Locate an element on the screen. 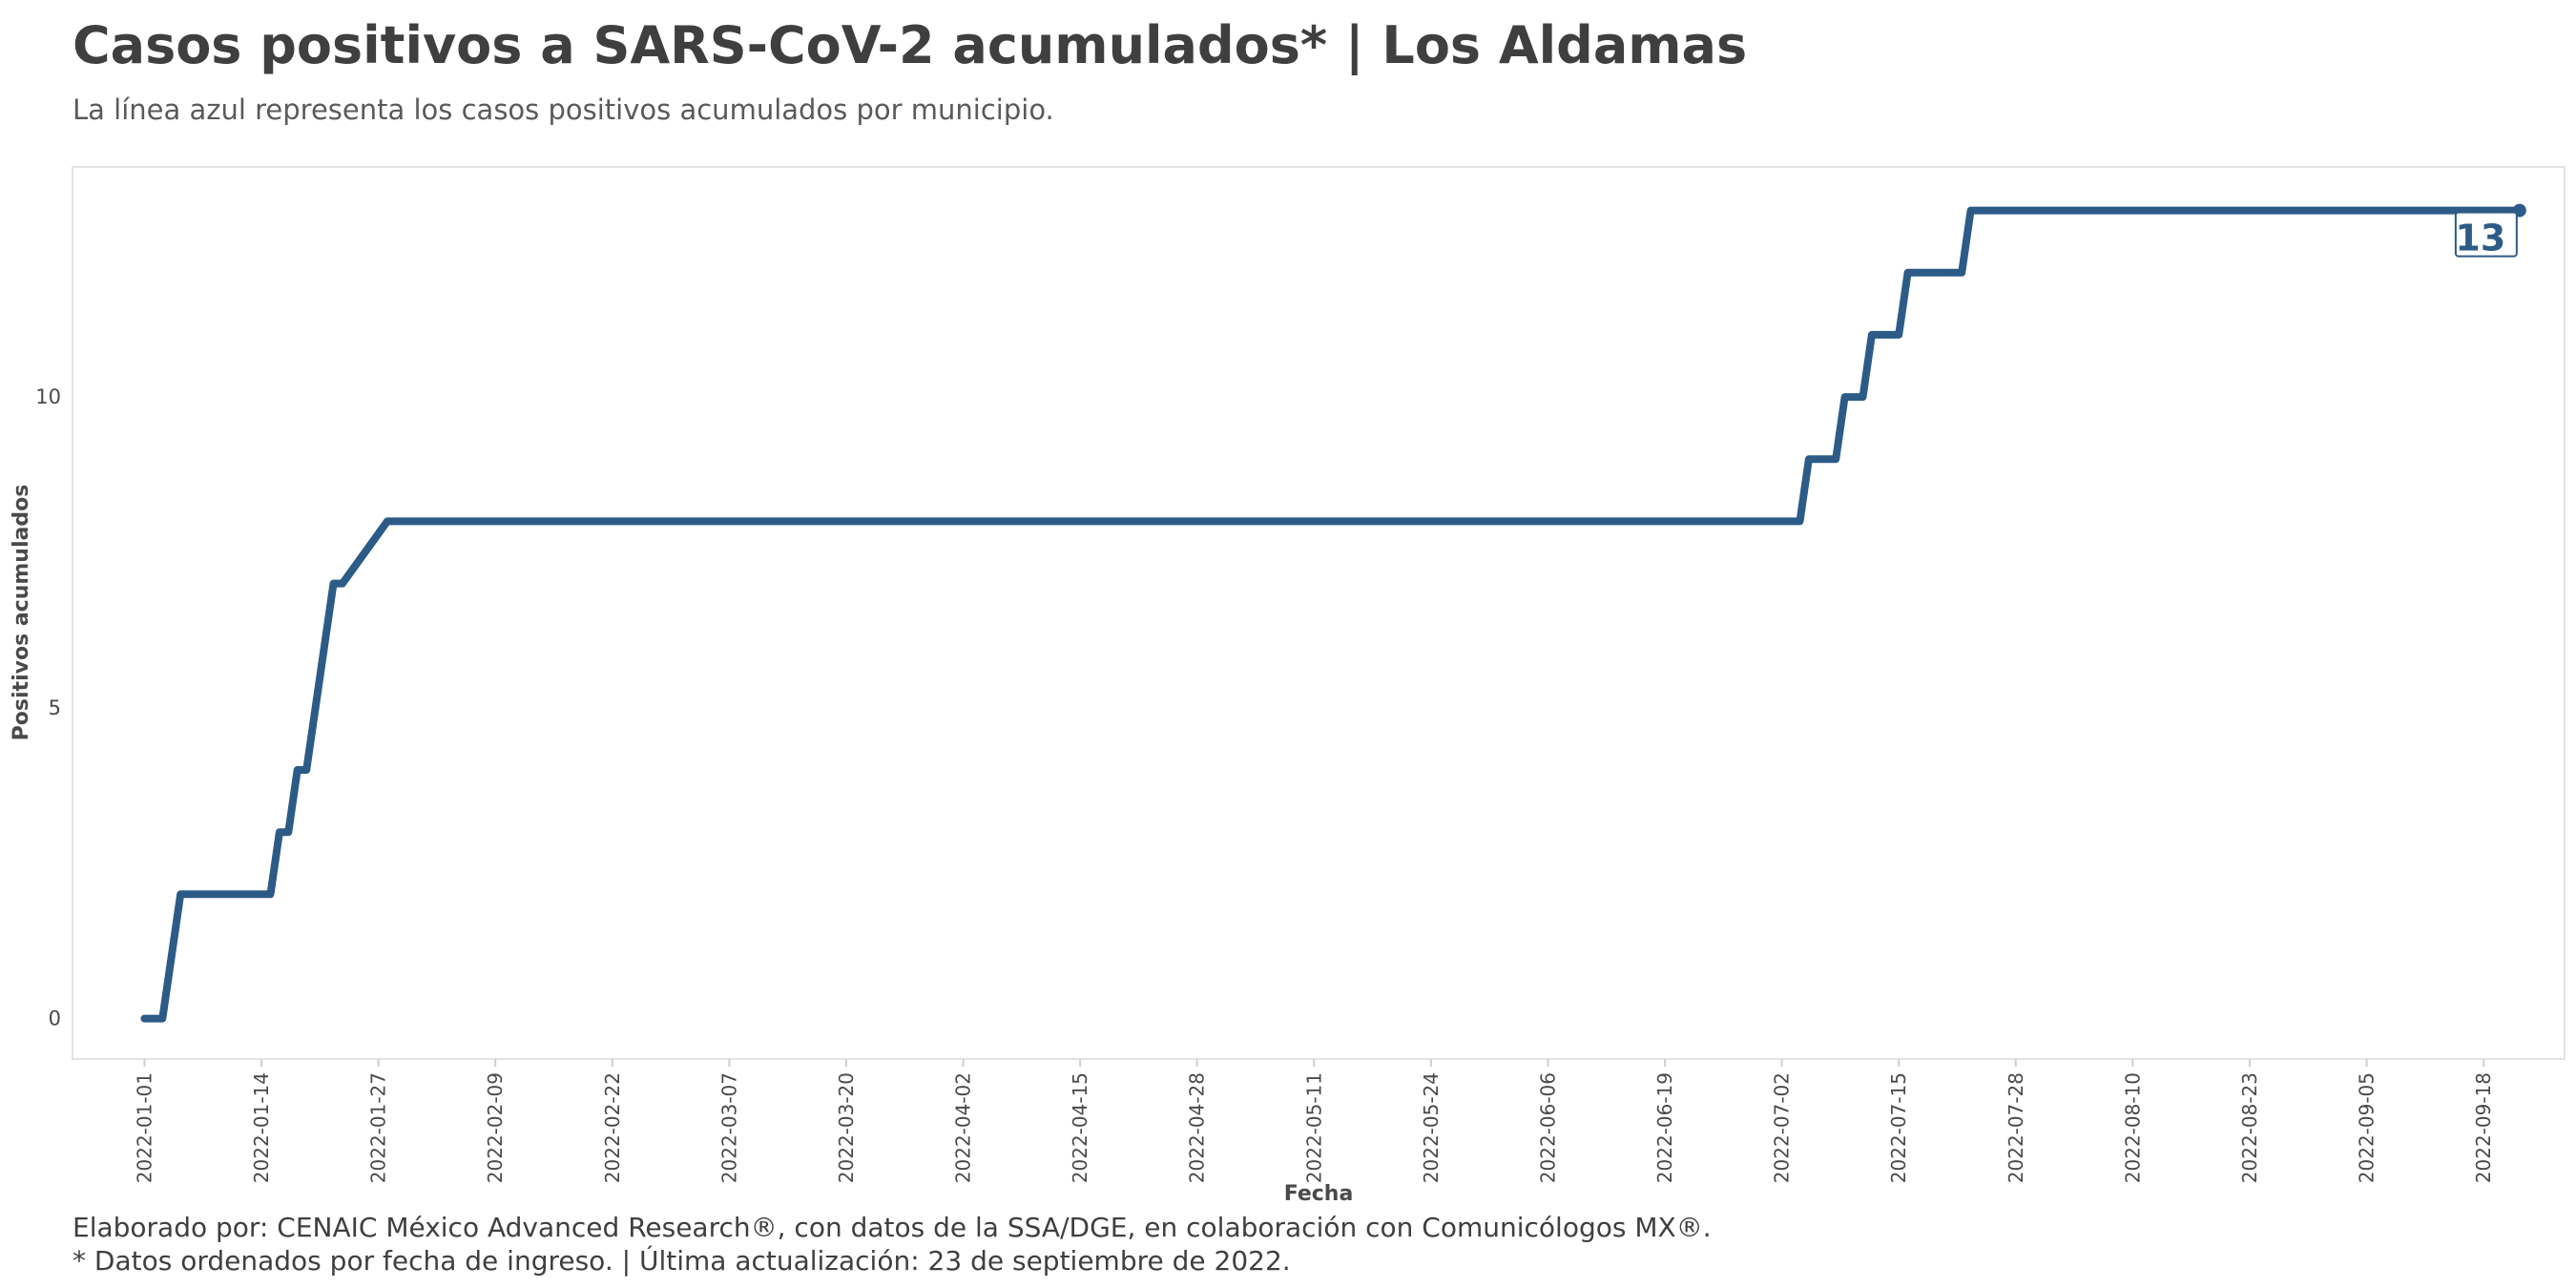 This screenshot has height=1288, width=2576. x-tick-label: 2022-06-06 is located at coordinates (1547, 1127).